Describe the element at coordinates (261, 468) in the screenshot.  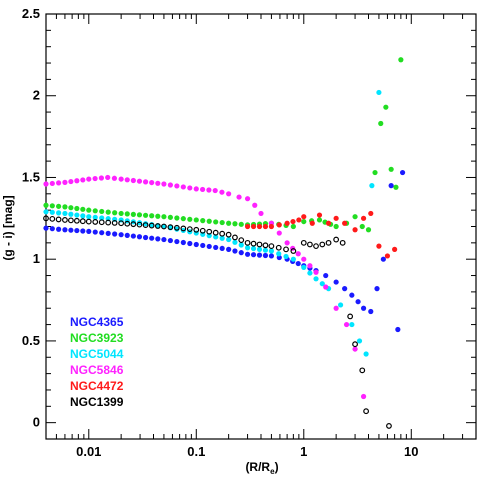
I see `x-axis-label: (R/Re)` at that location.